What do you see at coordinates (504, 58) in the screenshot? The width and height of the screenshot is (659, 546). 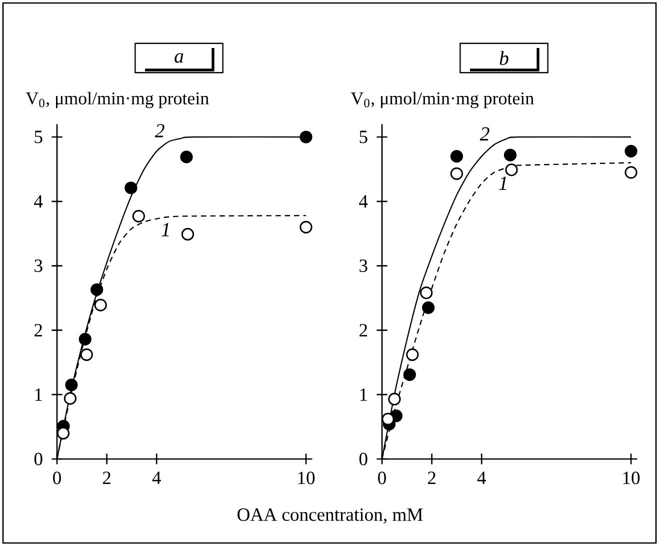 I see `chart-title: b` at bounding box center [504, 58].